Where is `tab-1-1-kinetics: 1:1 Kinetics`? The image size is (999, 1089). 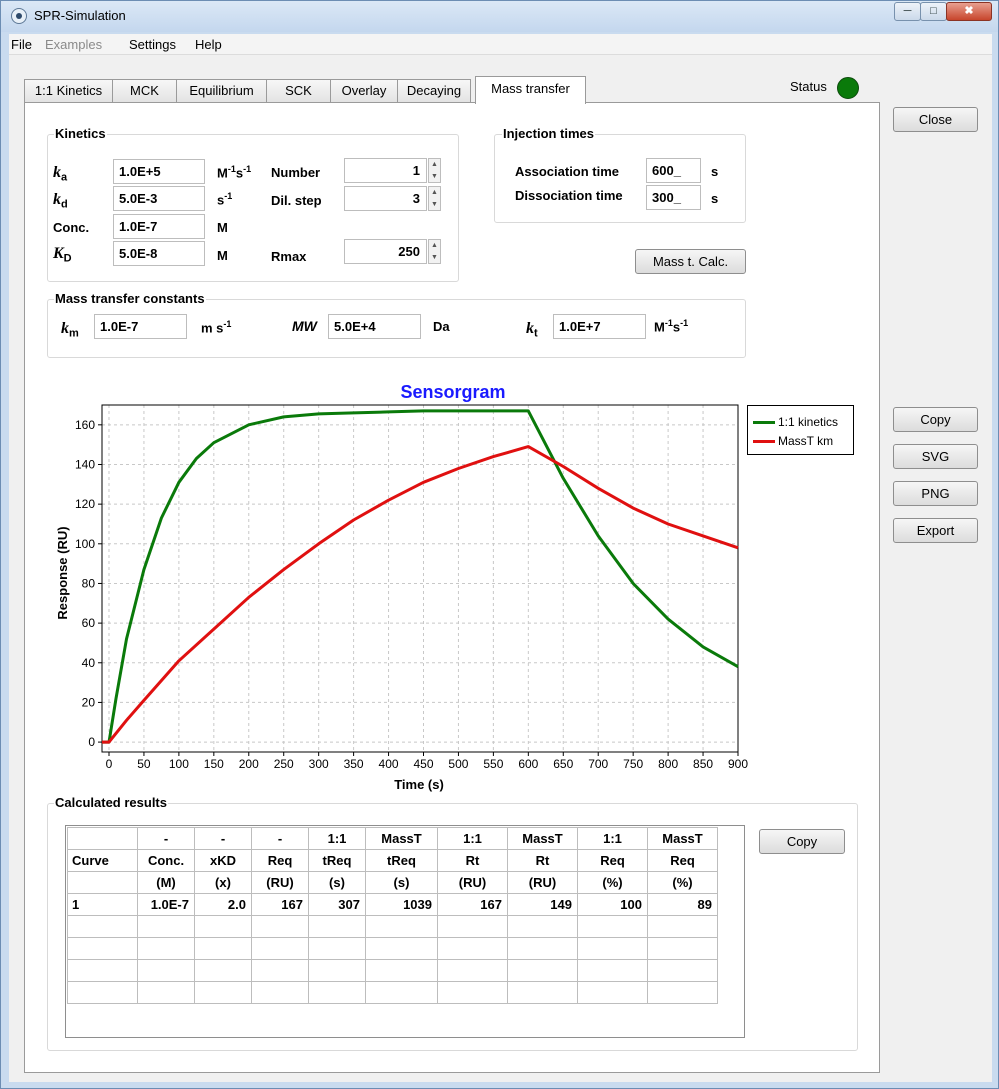 tab-1-1-kinetics: 1:1 Kinetics is located at coordinates (68, 90).